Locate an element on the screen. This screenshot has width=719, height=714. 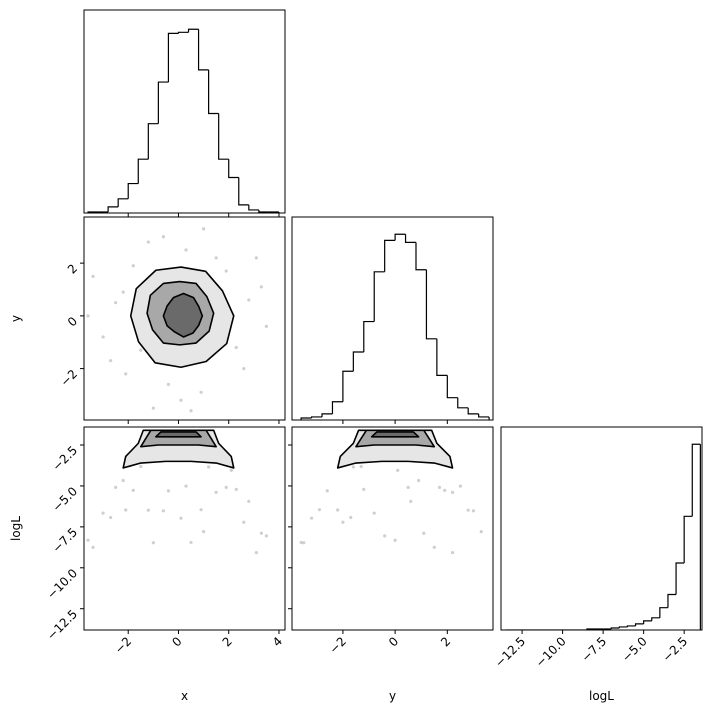
y-tick-label: −2.5 is located at coordinates (65, 458).